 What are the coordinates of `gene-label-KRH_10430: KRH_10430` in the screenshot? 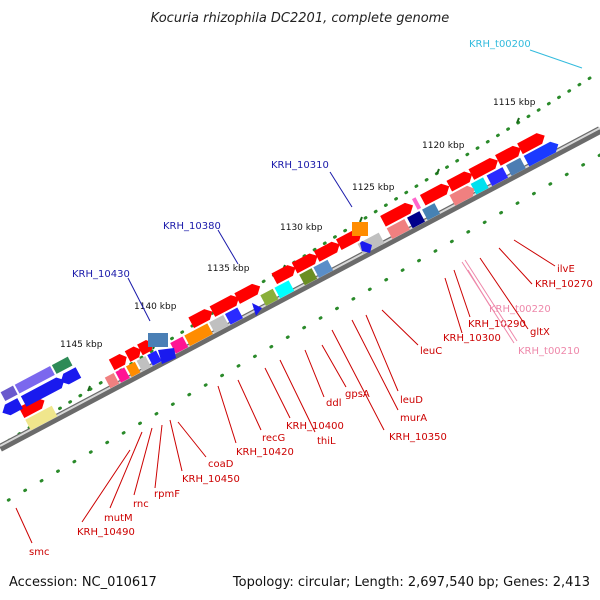 It's located at (101, 274).